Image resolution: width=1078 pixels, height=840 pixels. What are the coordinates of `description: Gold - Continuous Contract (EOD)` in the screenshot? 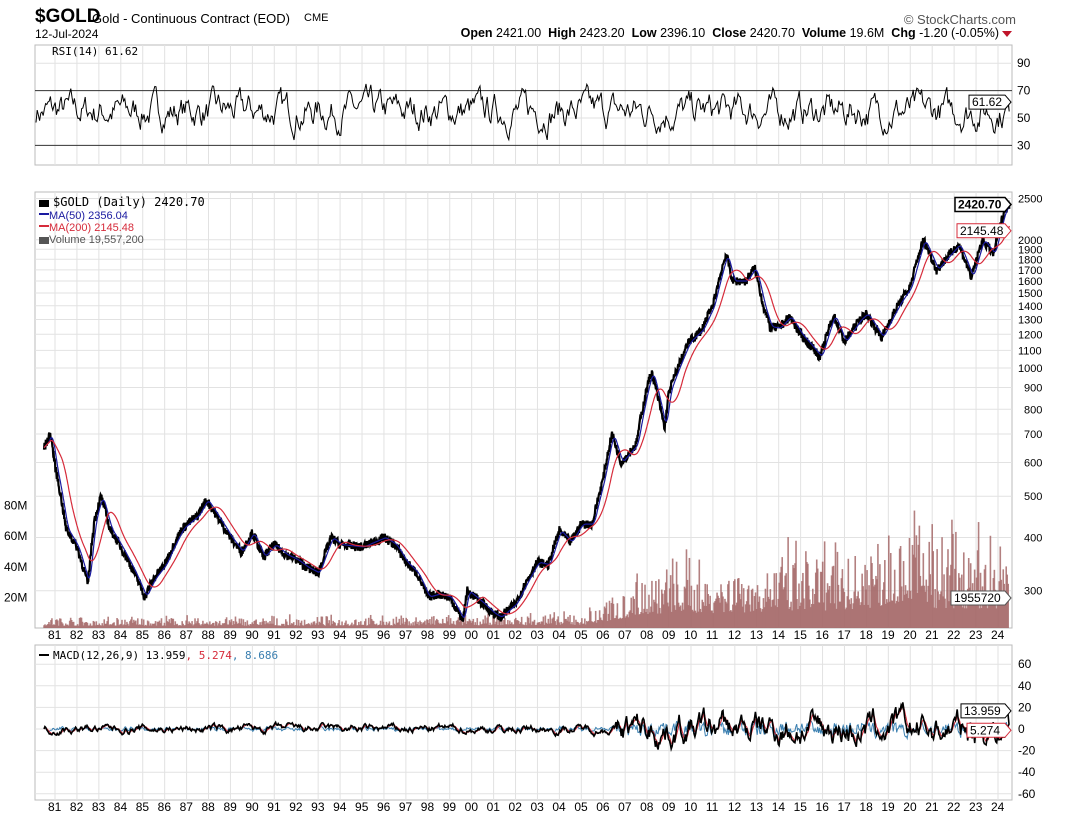 It's located at (191, 18).